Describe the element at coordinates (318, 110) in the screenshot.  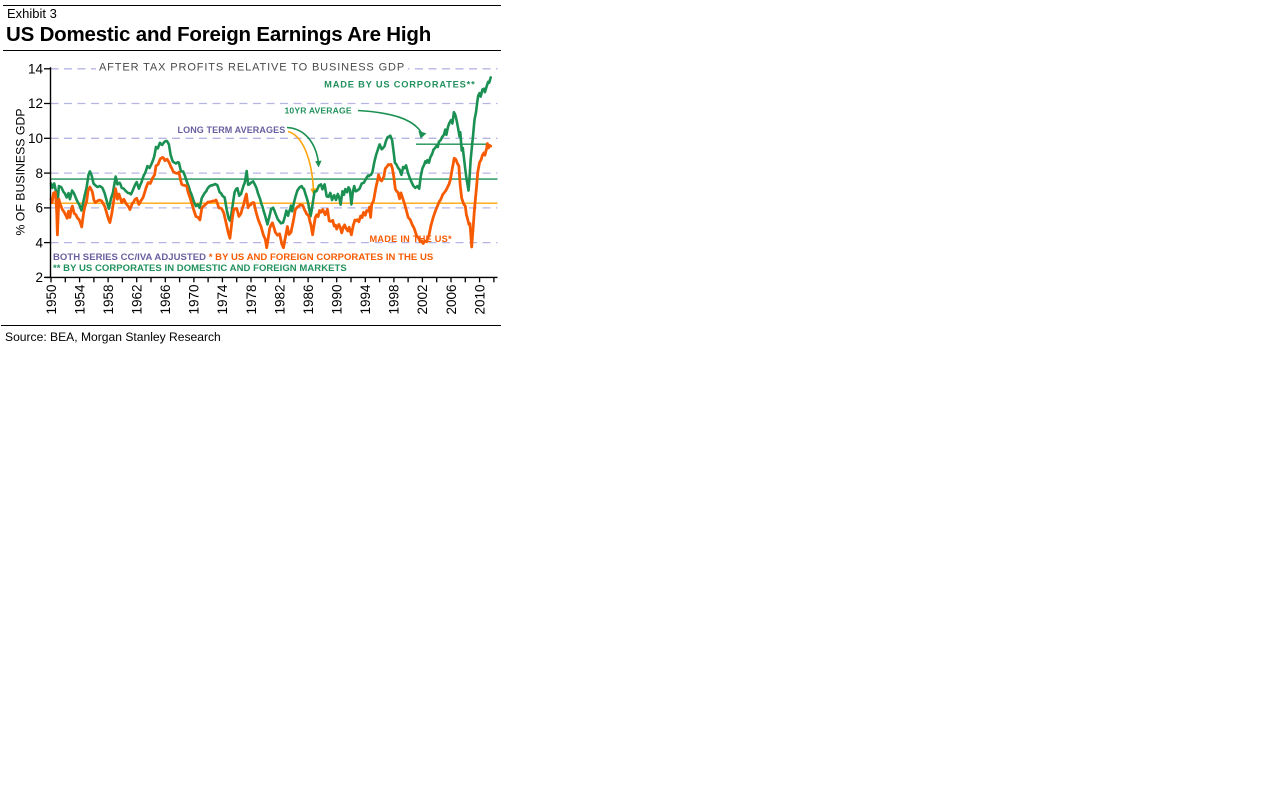
I see `svg-text: 10YR AVERAGE` at that location.